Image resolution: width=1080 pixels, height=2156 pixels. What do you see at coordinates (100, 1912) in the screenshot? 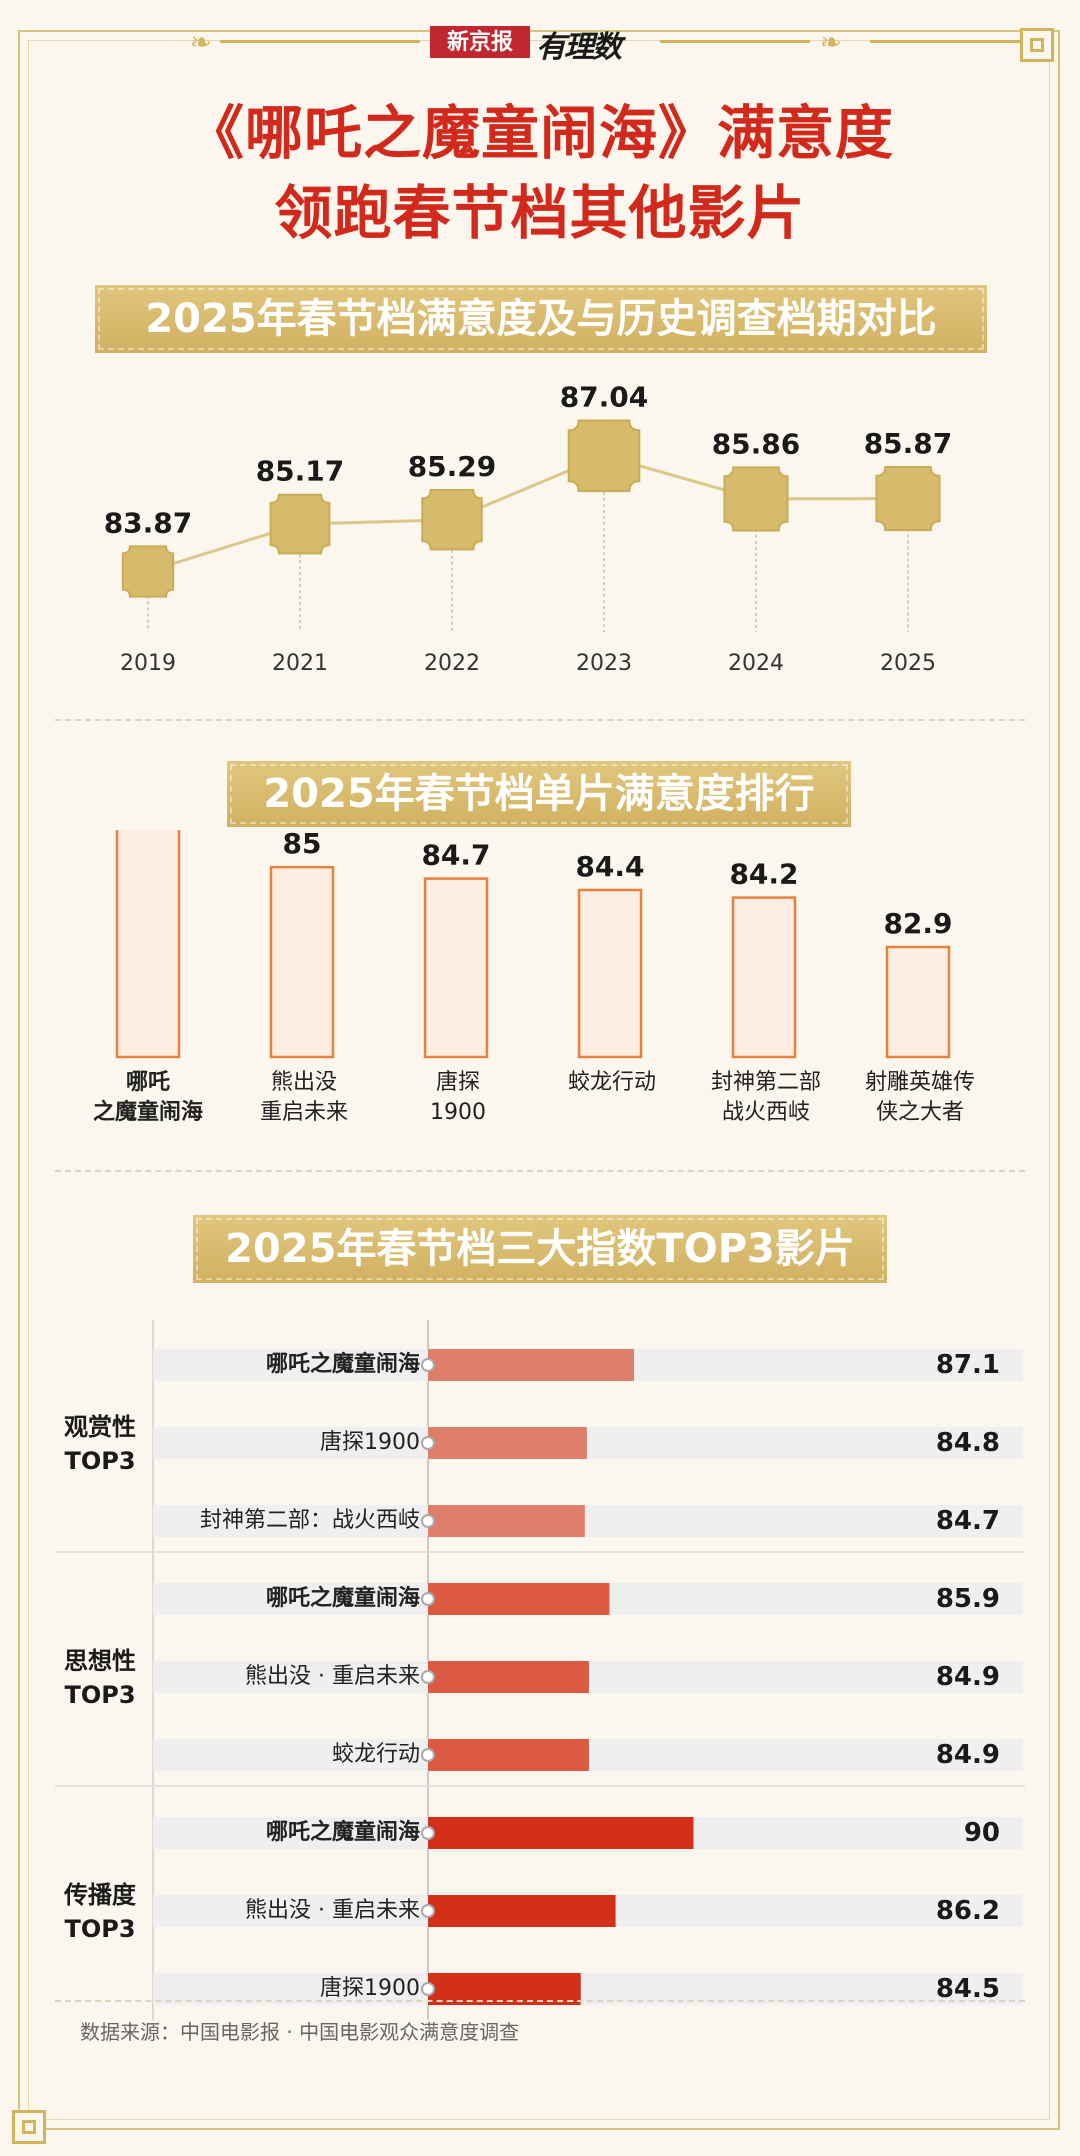
I see `index-group-label: 传播度 TOP3` at bounding box center [100, 1912].